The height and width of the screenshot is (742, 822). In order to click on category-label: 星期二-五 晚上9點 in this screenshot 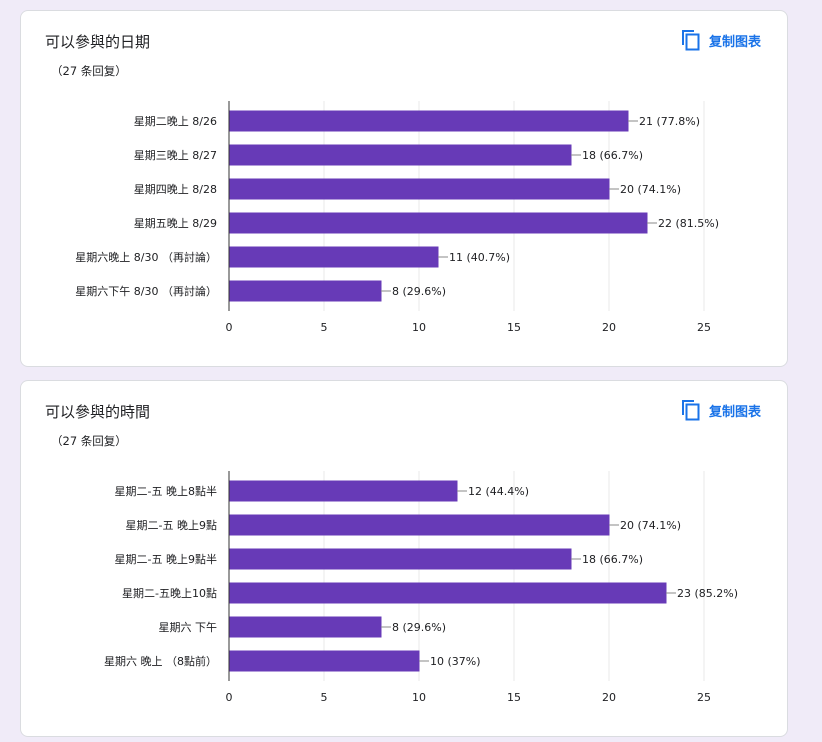, I will do `click(171, 525)`.